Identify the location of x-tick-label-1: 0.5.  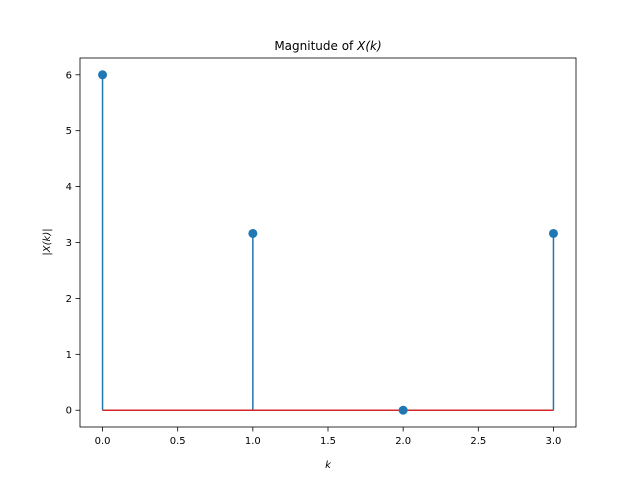
(178, 441).